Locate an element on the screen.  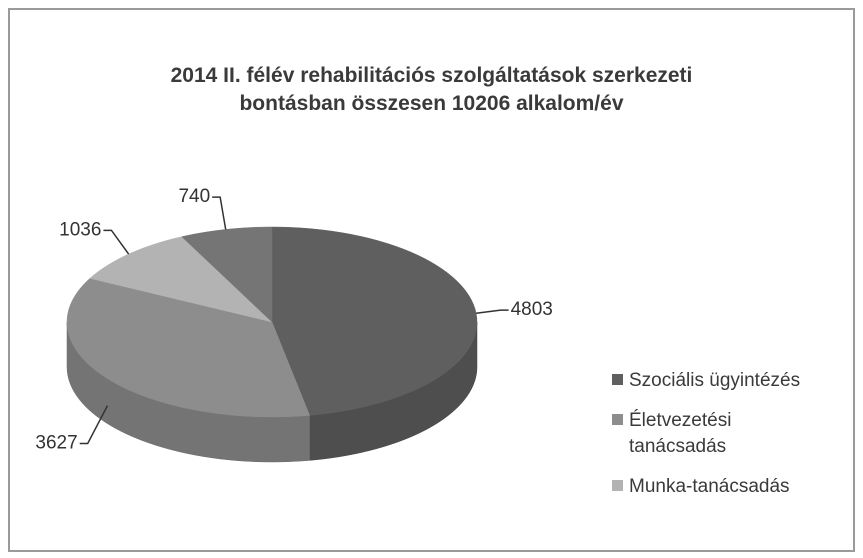
data-label: 1036 is located at coordinates (80, 229).